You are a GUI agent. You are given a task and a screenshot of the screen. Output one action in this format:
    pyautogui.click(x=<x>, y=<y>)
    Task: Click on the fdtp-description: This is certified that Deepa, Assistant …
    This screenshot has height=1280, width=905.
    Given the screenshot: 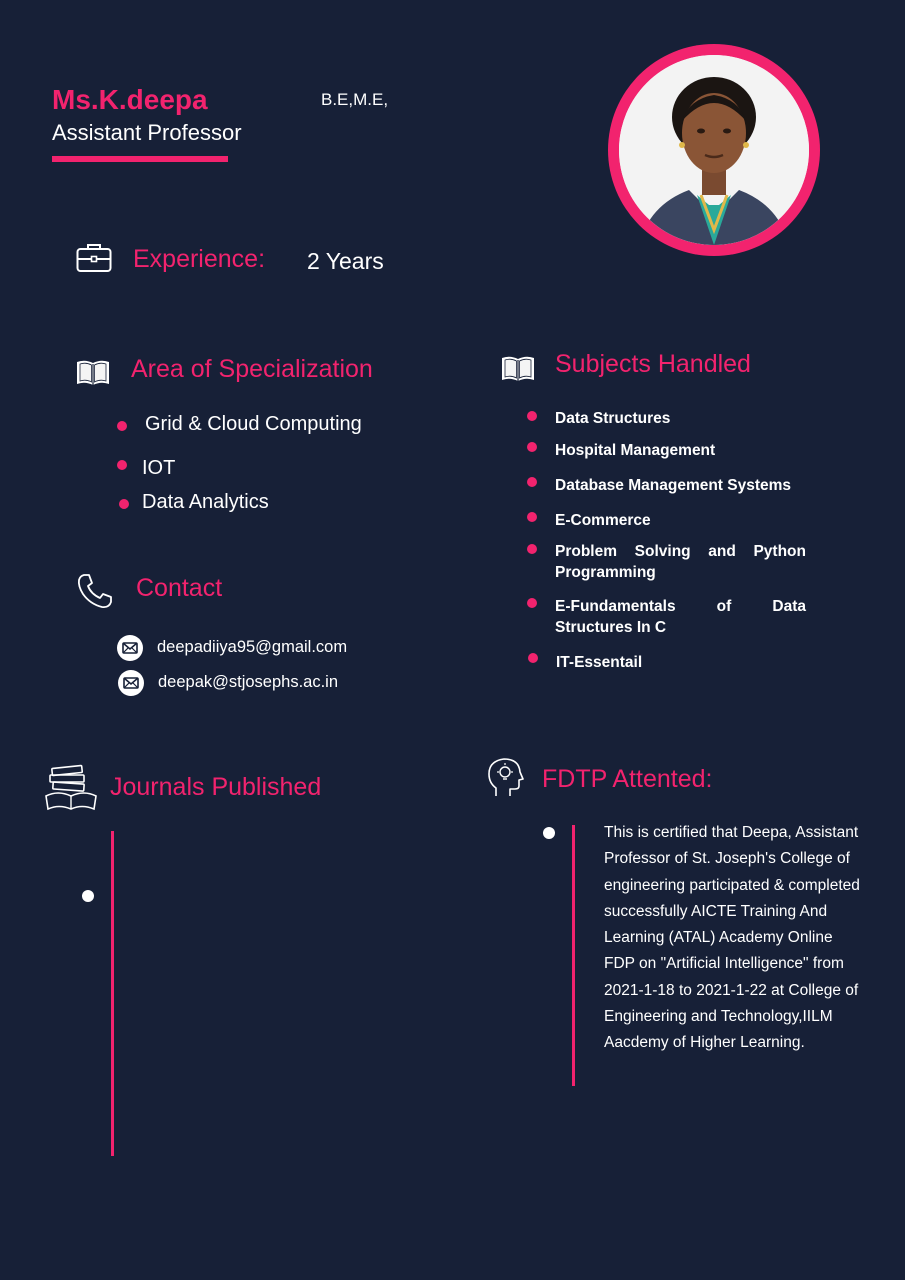 What is the action you would take?
    pyautogui.click(x=732, y=938)
    